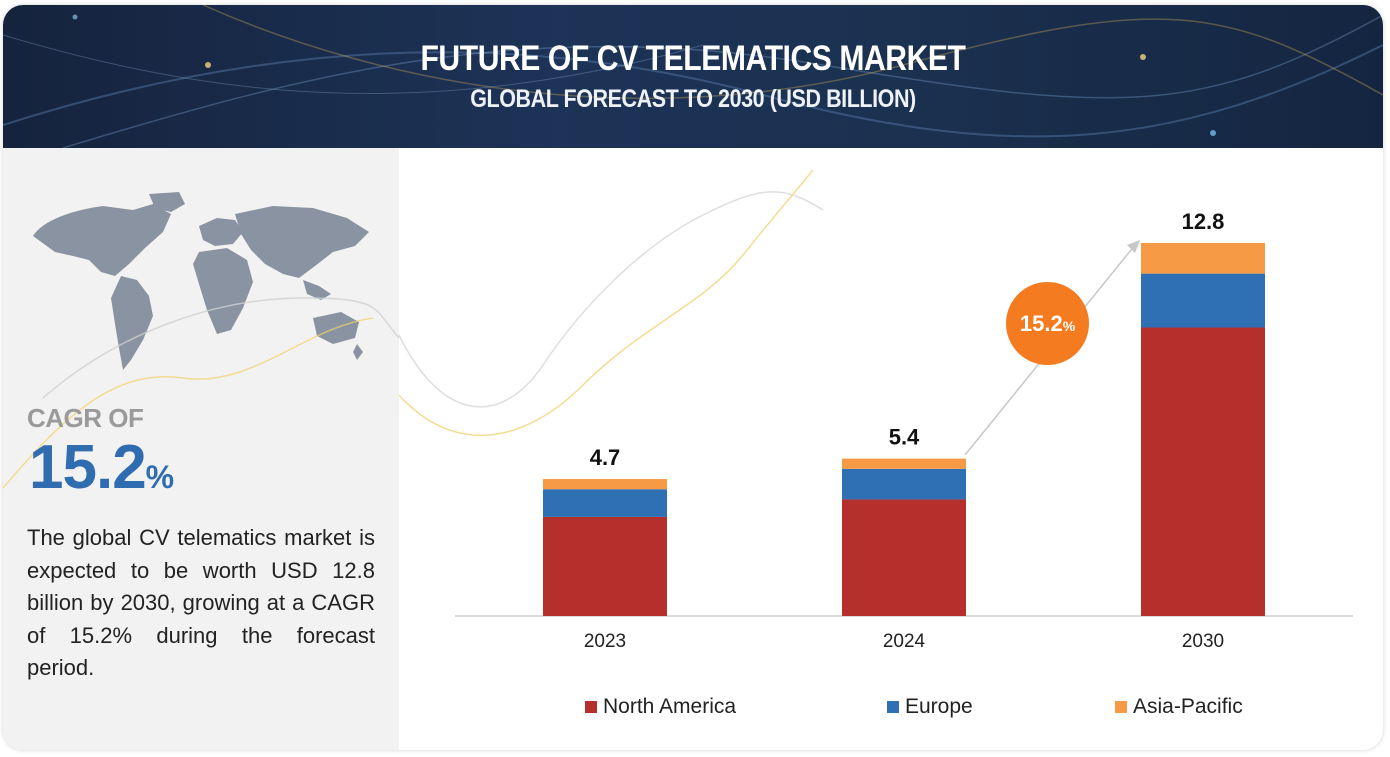 The image size is (1390, 757). What do you see at coordinates (904, 437) in the screenshot?
I see `total-label-2024: 5.4` at bounding box center [904, 437].